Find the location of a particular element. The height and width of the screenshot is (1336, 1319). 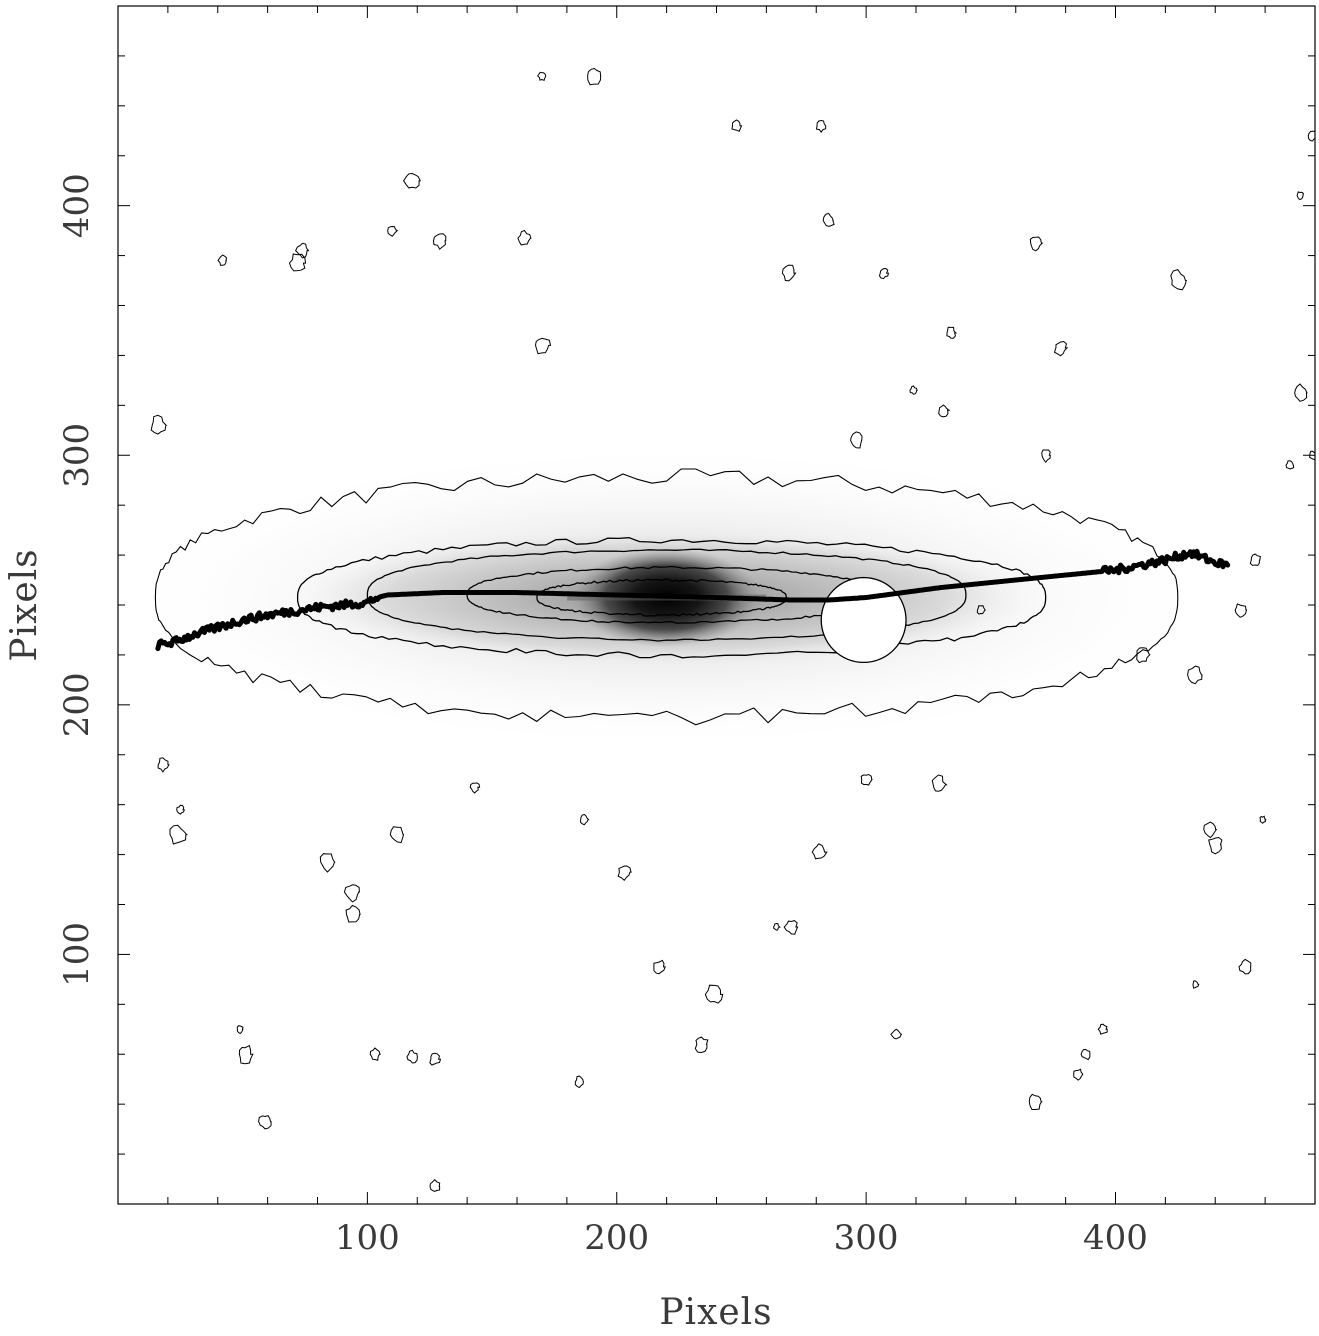

midline-trace is located at coordinates (693, 600).